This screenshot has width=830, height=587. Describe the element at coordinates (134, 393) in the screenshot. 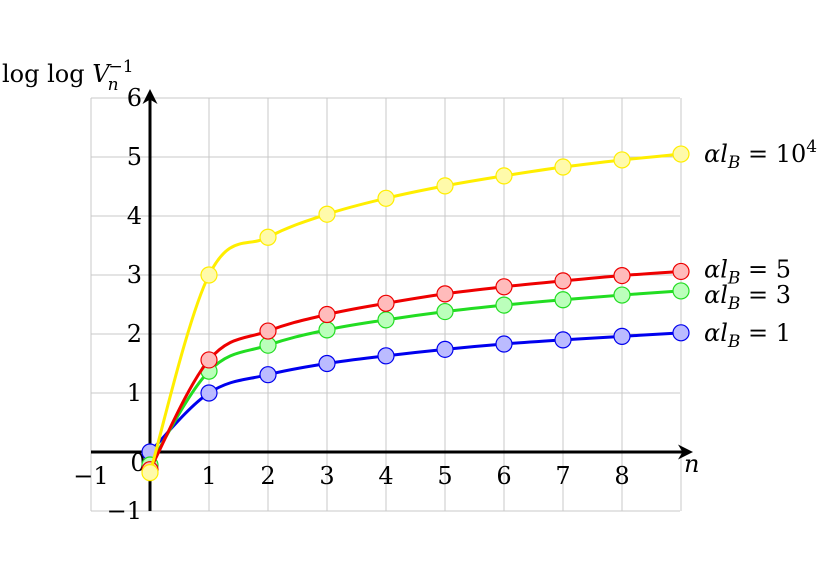

I see `y-tick-label: 1` at that location.